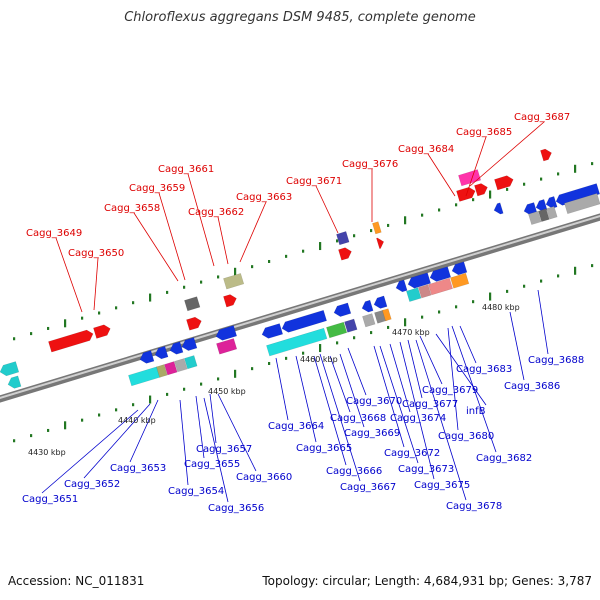  Describe the element at coordinates (466, 436) in the screenshot. I see `gene-label: Cagg_3680` at that location.